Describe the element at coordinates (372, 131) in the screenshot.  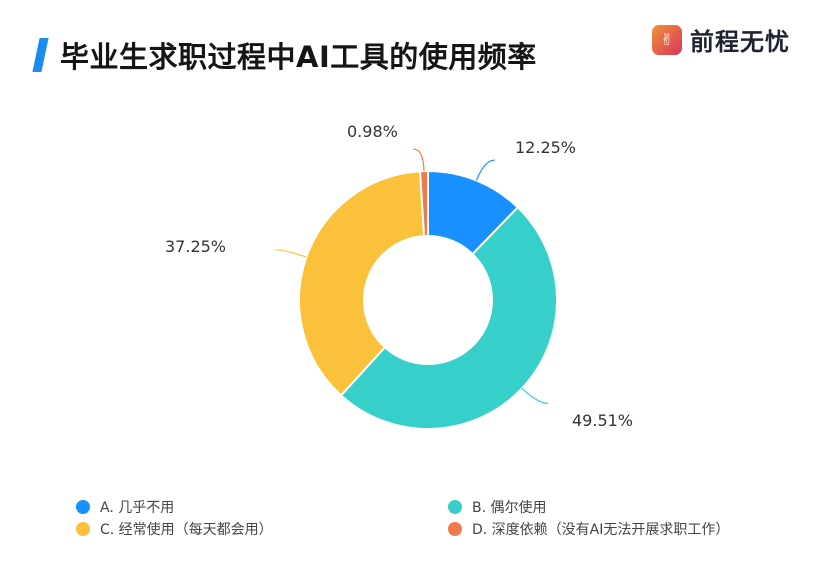
I see `label-d: 0.98%` at that location.